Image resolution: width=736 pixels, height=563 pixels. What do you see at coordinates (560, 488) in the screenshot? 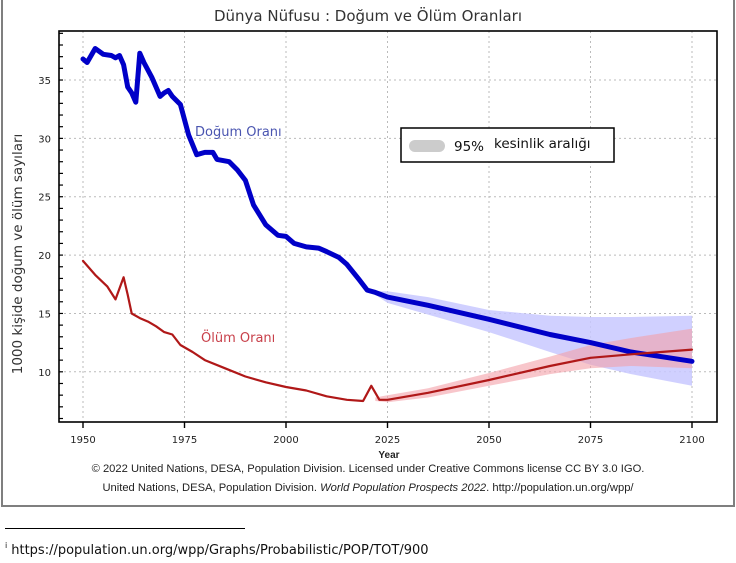
I see `credit-line-2-suffix: . http://population.un.org/wpp/` at bounding box center [560, 488].